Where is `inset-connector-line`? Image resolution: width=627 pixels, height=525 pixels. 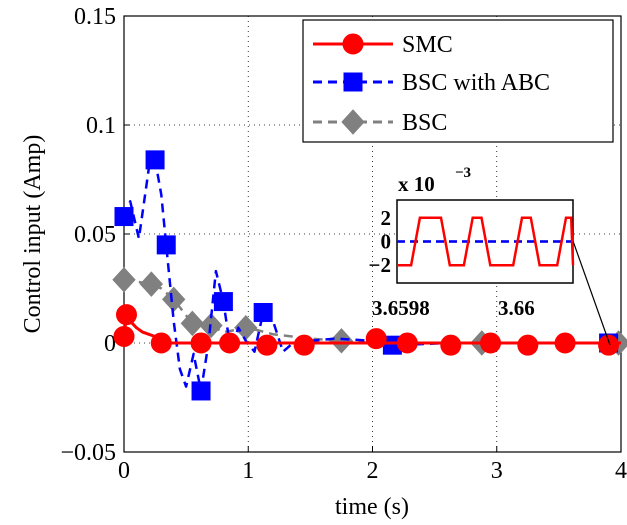
inset-connector-line is located at coordinates (591, 293).